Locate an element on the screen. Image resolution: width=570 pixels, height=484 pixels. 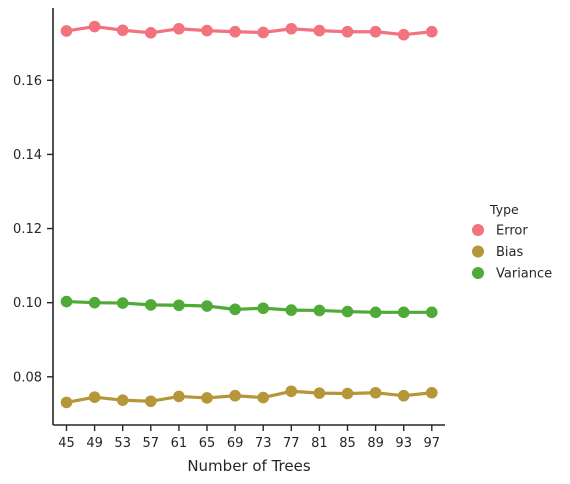
x-tick-label: 81 is located at coordinates (319, 443).